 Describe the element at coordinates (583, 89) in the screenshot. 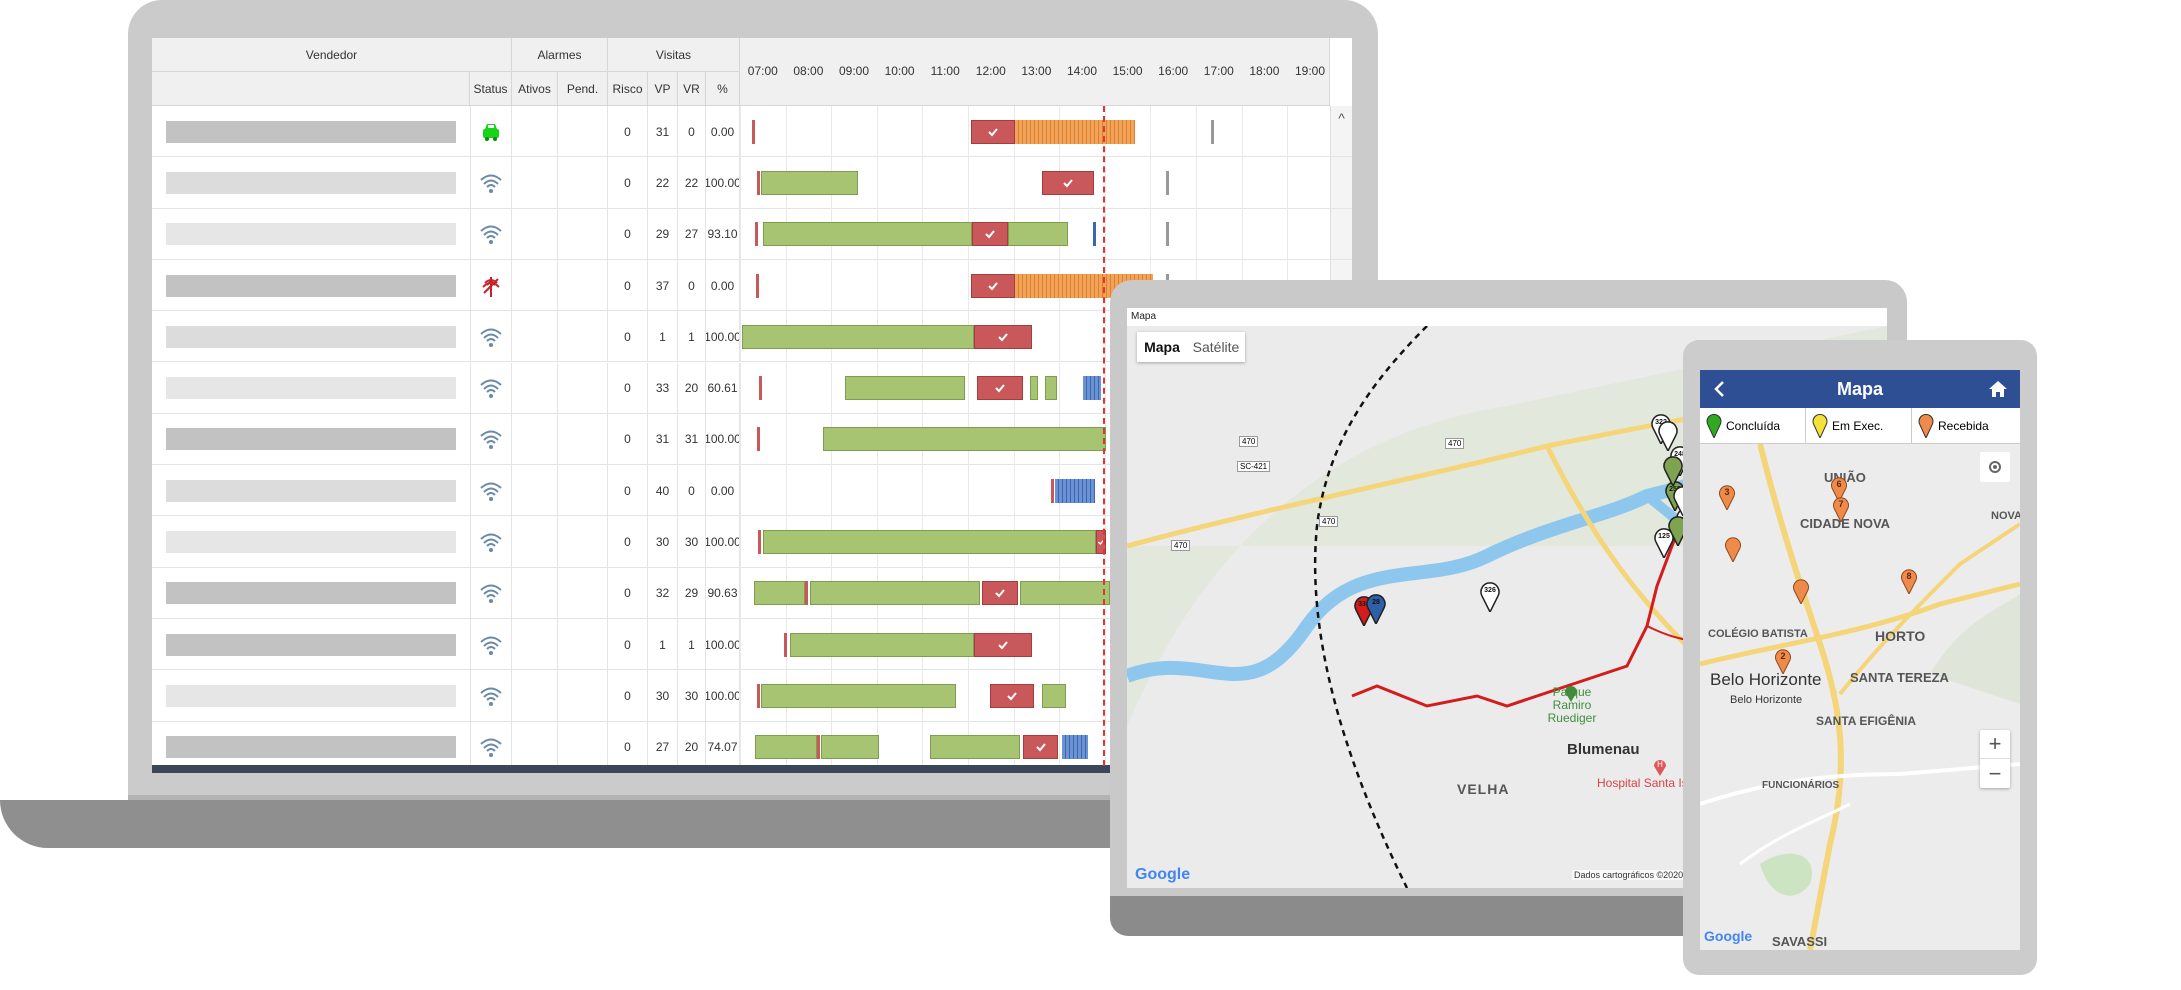

I see `pending-header: Pend.` at that location.